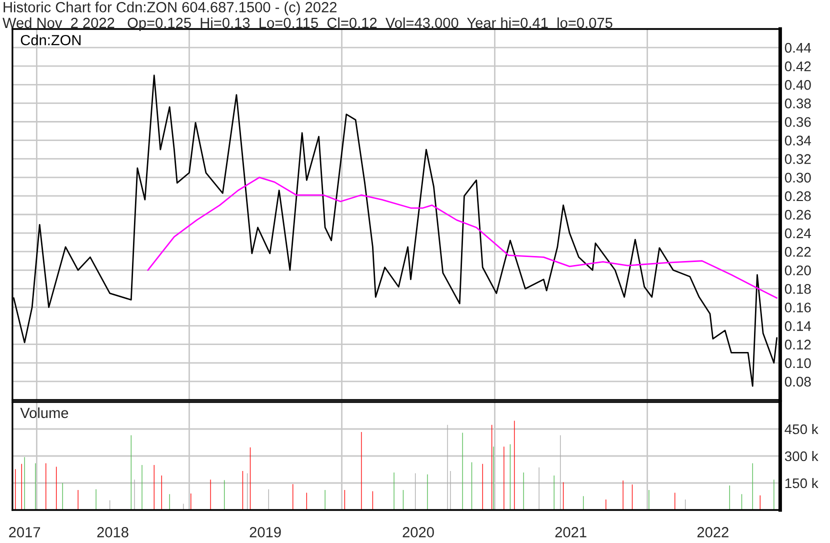 This screenshot has width=830, height=543. What do you see at coordinates (797, 326) in the screenshot?
I see `y-tick-label: 0.14` at bounding box center [797, 326].